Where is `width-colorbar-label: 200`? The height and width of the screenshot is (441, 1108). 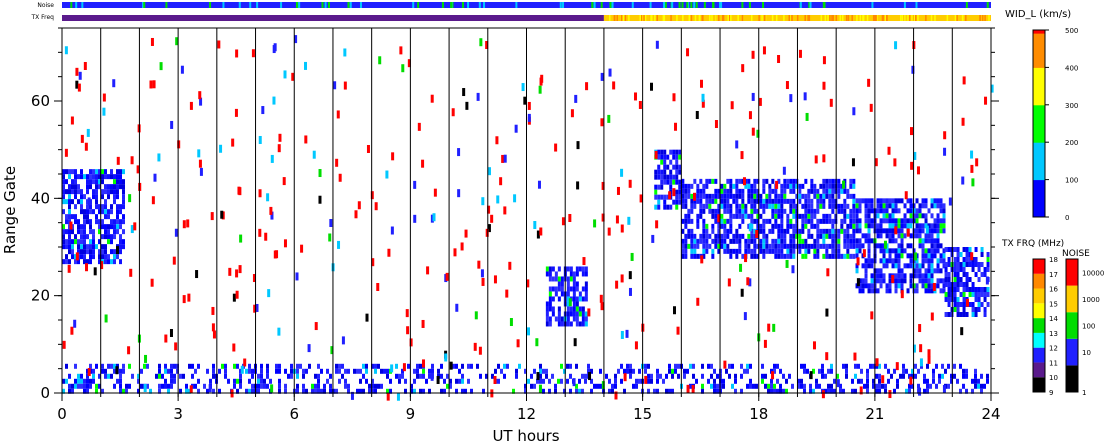
width-colorbar-label: 200 is located at coordinates (1071, 143).